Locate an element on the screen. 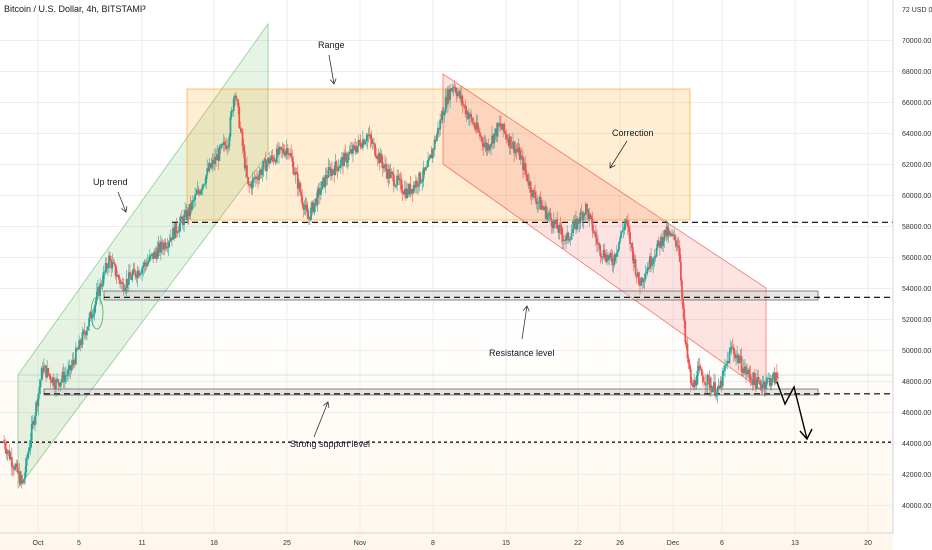 The image size is (932, 550). projection-path is located at coordinates (792, 410).